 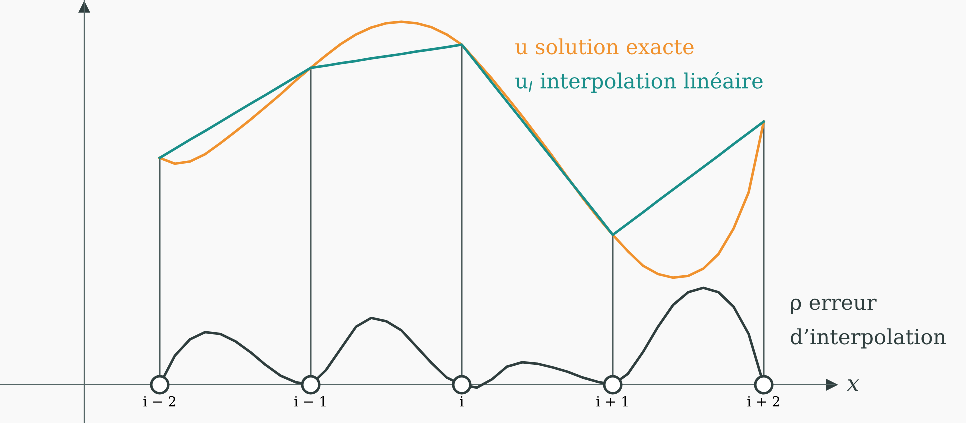 I want to click on x-tick-label: i − 1, so click(x=310, y=401).